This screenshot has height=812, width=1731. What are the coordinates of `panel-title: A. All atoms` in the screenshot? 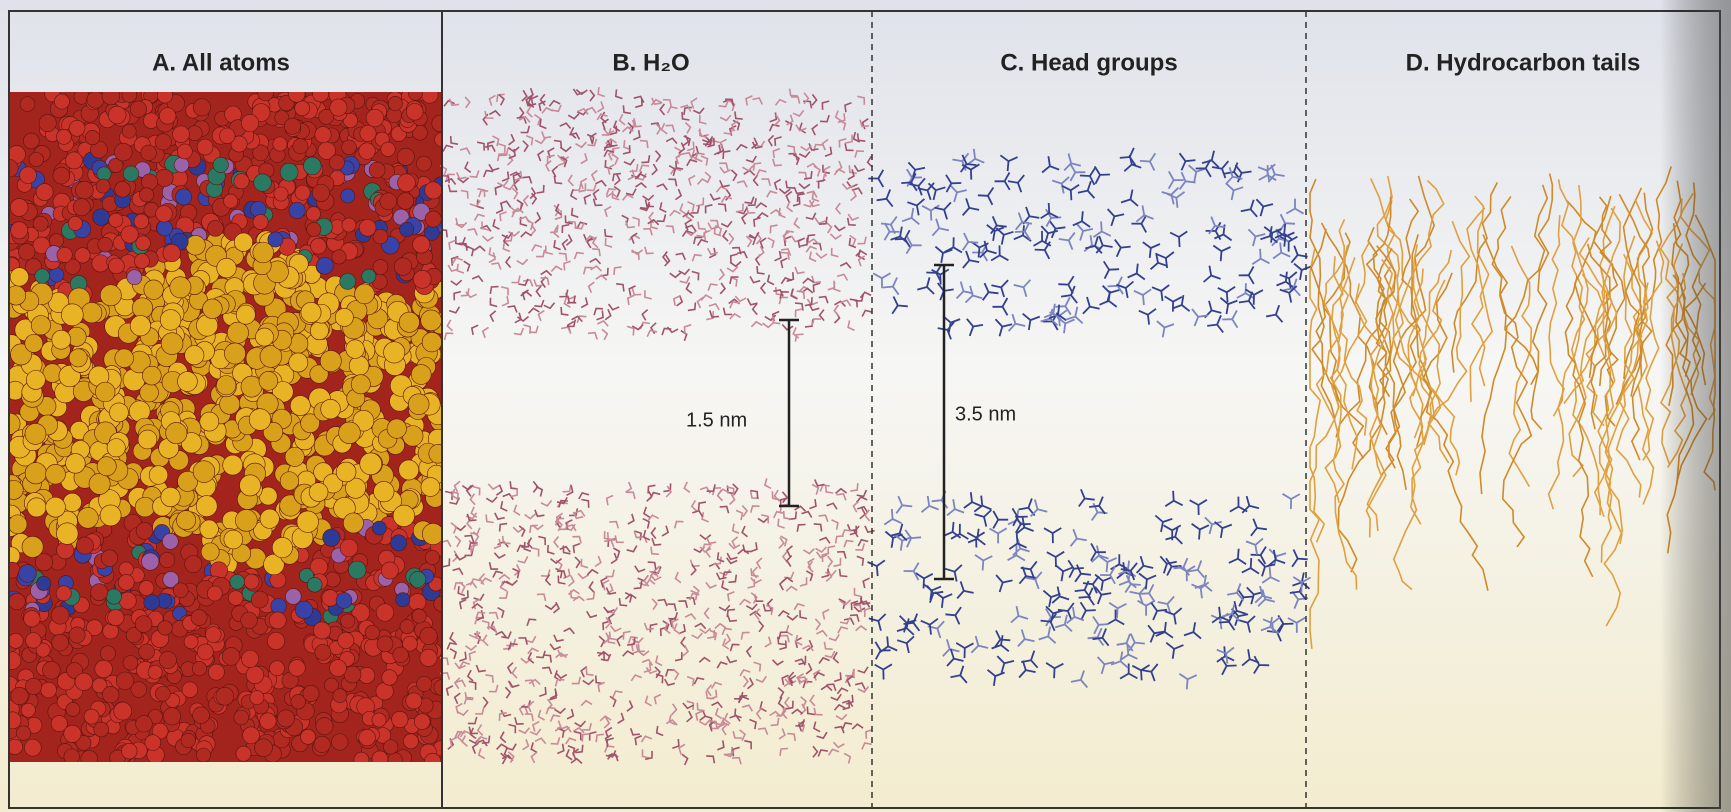 It's located at (221, 62).